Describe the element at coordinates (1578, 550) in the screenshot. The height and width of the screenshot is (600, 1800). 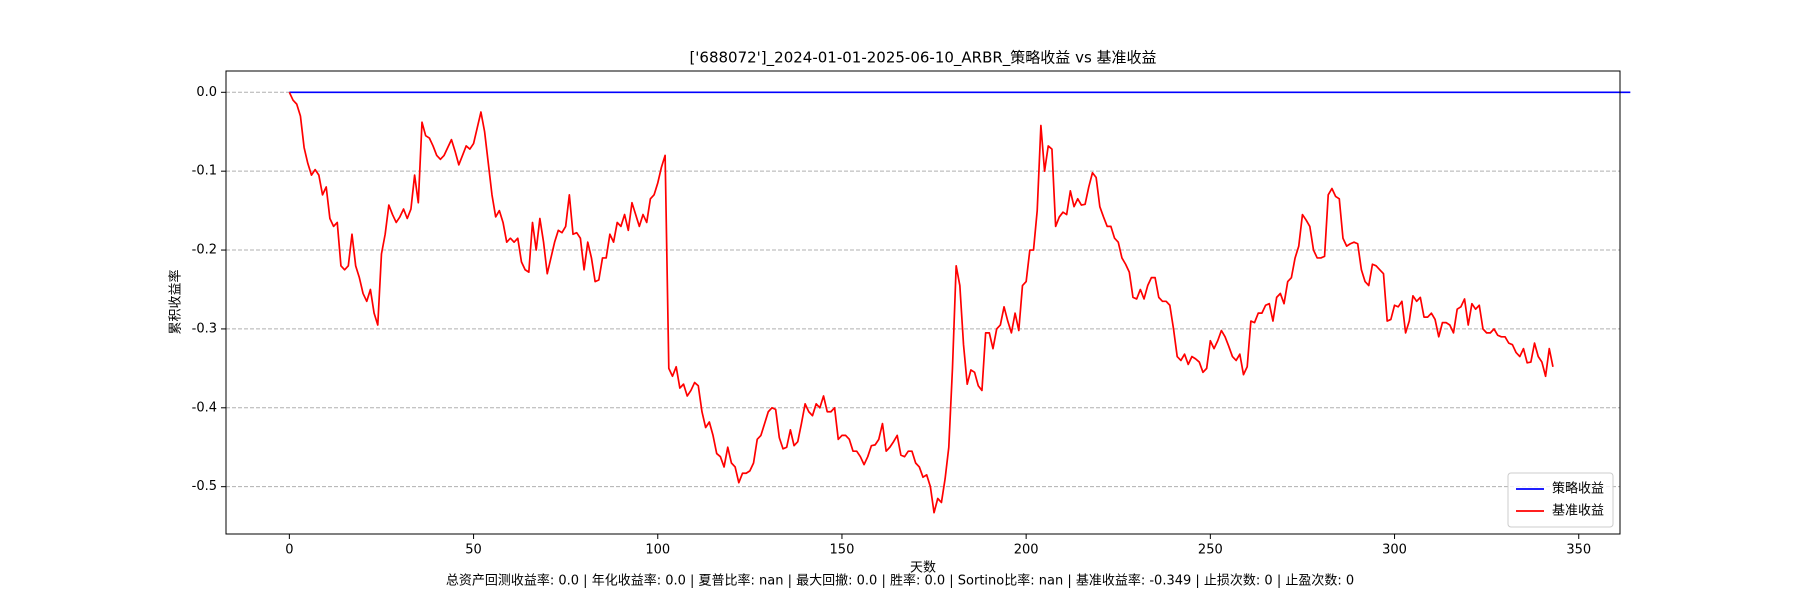
I see `x-tick-label: 350` at that location.